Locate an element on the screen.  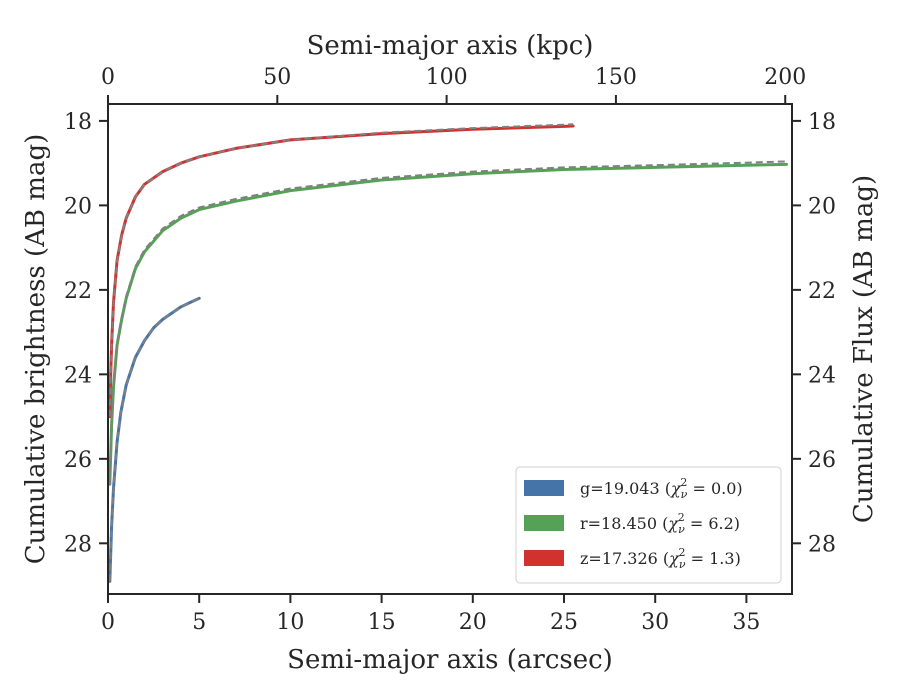
x-tick-label: 10 is located at coordinates (290, 622).